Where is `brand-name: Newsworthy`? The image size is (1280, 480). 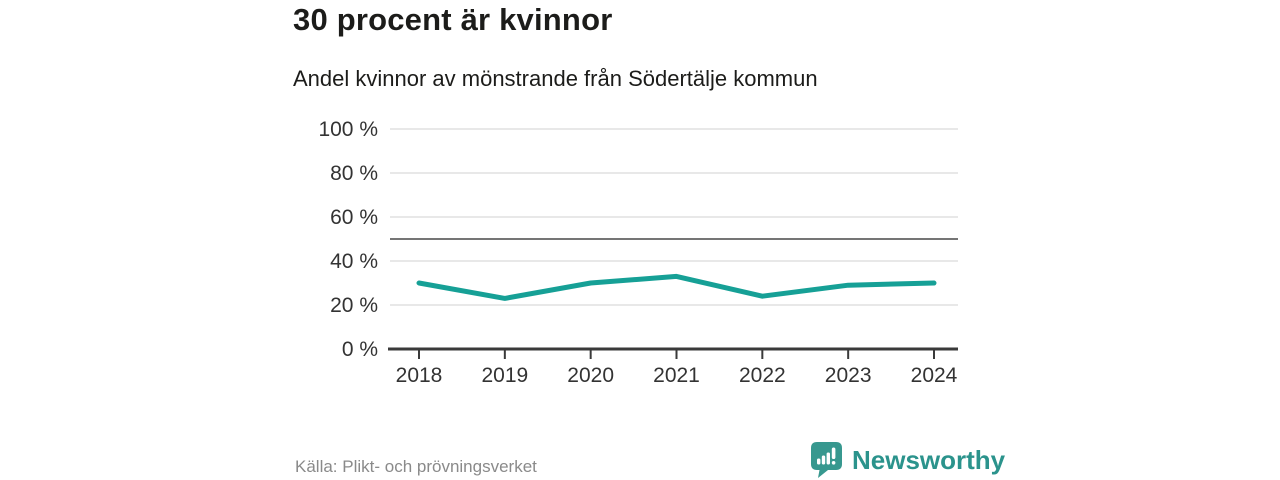 brand-name: Newsworthy is located at coordinates (929, 460).